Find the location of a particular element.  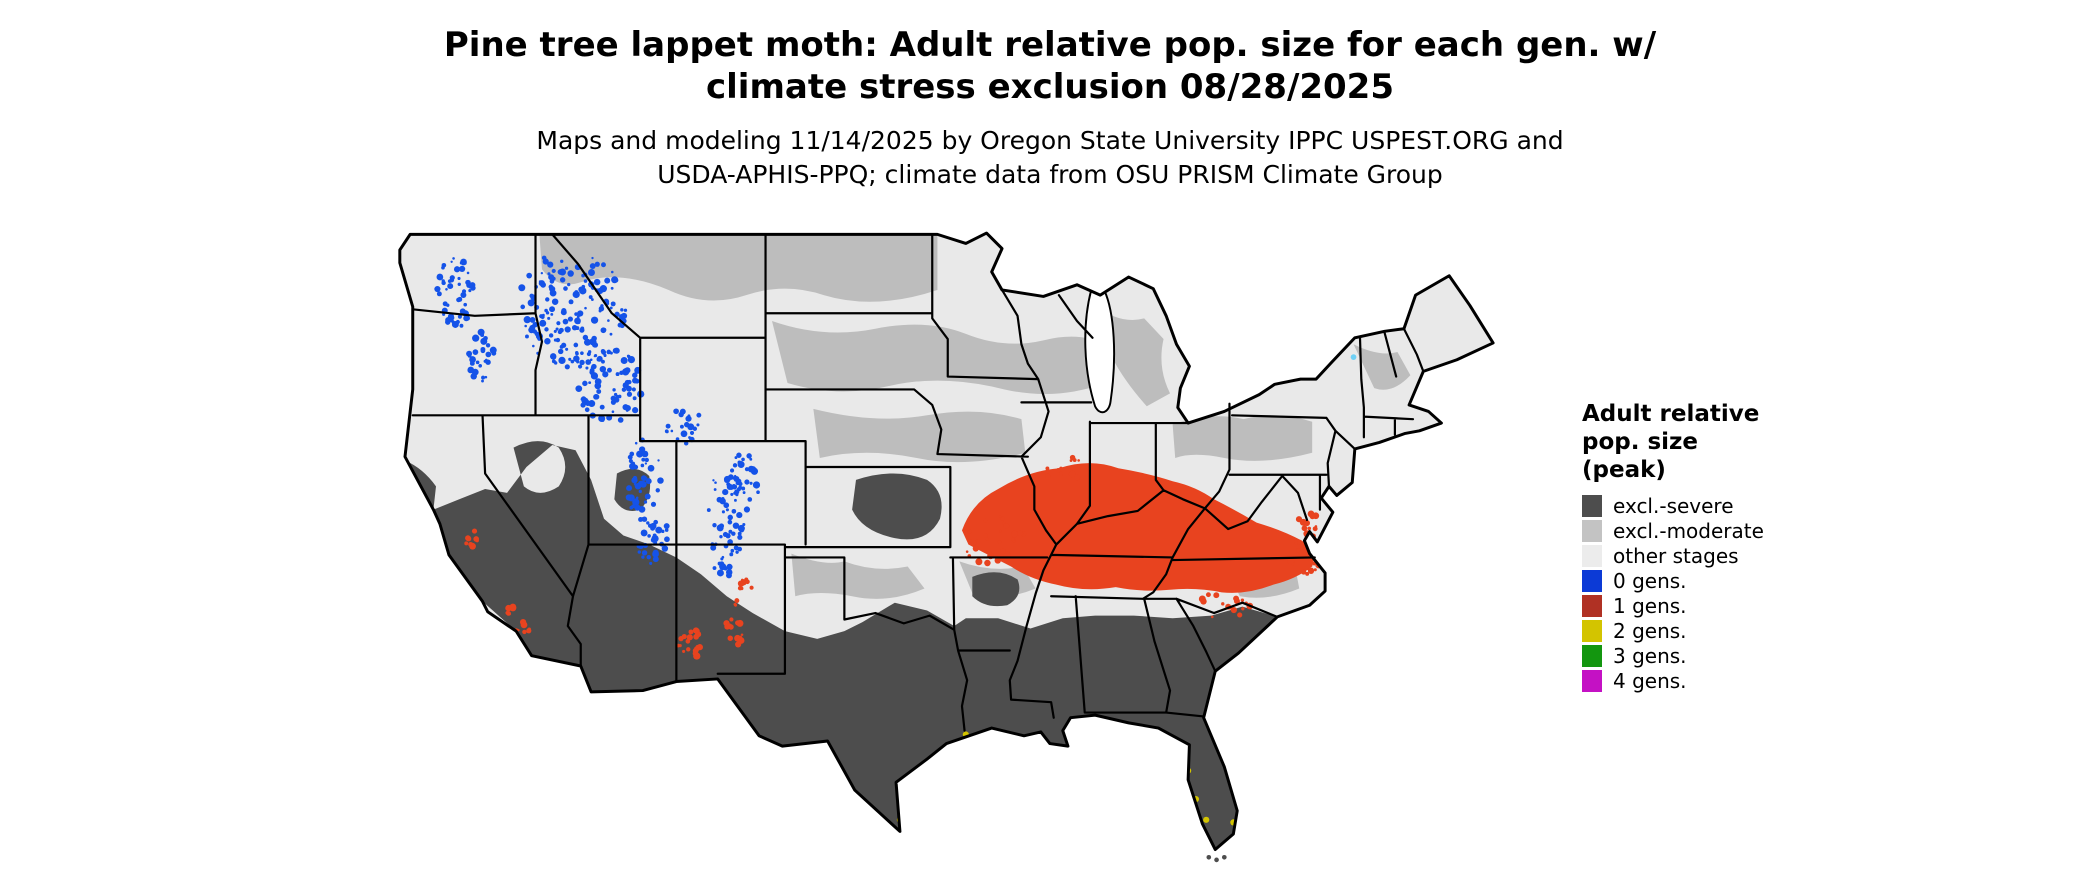

legend-item-label: excl.-severe is located at coordinates (1673, 506).